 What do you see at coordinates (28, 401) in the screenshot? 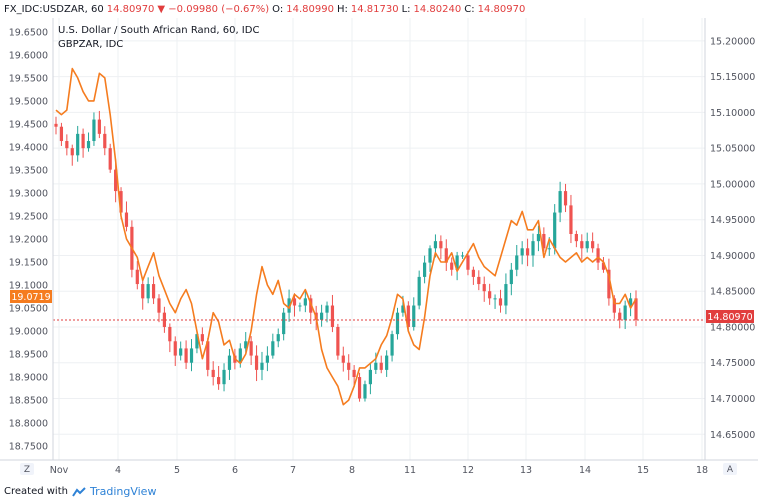
I see `left-axis-tick-label: 18.8500` at bounding box center [28, 401].